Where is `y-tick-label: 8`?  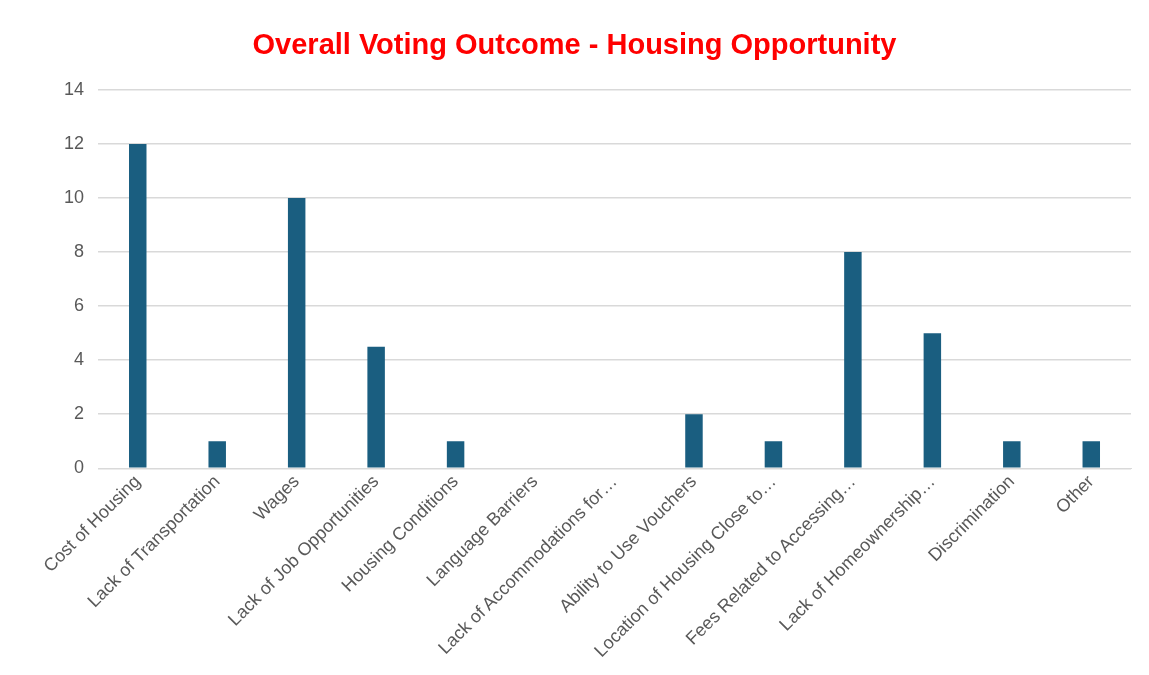 y-tick-label: 8 is located at coordinates (79, 251).